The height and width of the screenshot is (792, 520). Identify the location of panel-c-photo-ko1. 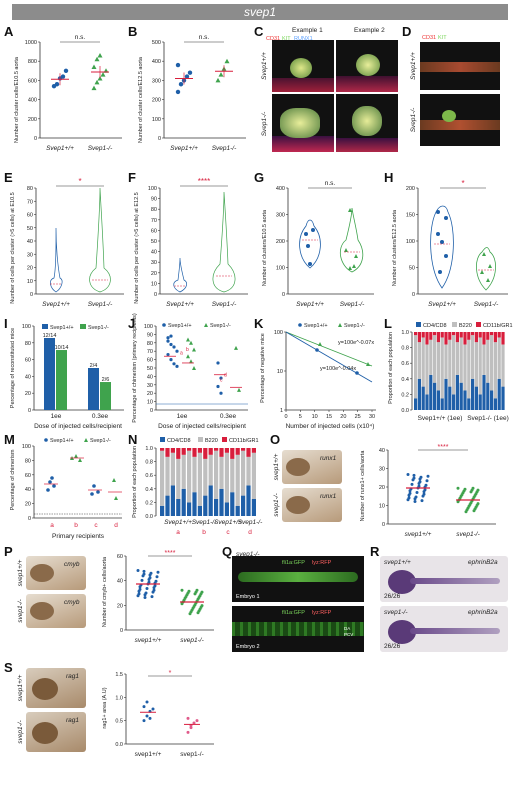
(303, 123).